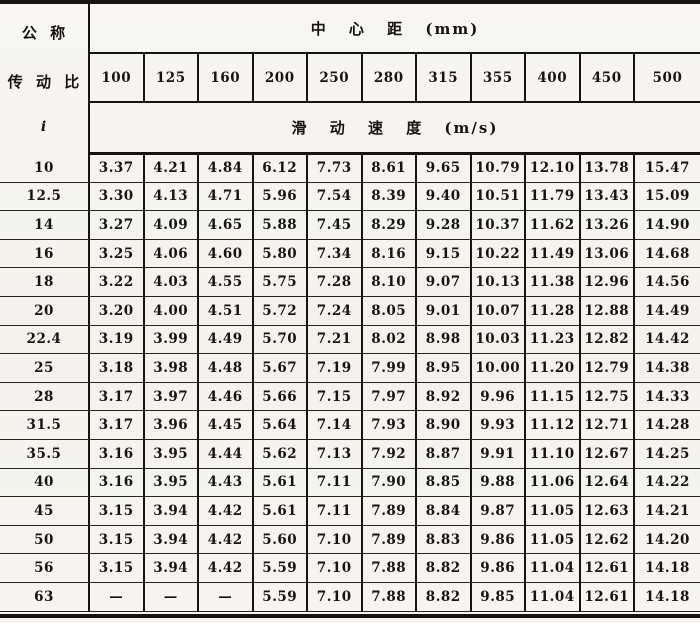  What do you see at coordinates (334, 311) in the screenshot?
I see `cell: 7.24` at bounding box center [334, 311].